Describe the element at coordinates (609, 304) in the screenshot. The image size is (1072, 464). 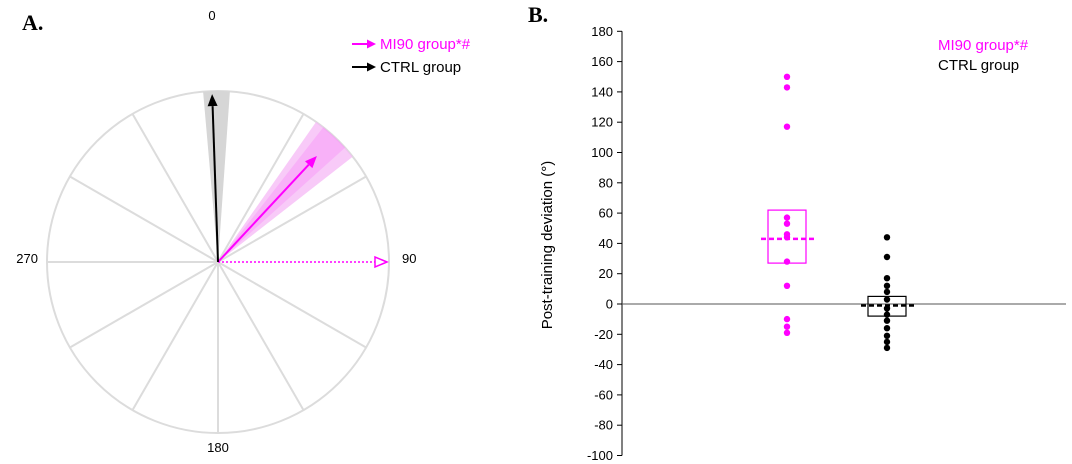
I see `y-tick-label: 0` at that location.